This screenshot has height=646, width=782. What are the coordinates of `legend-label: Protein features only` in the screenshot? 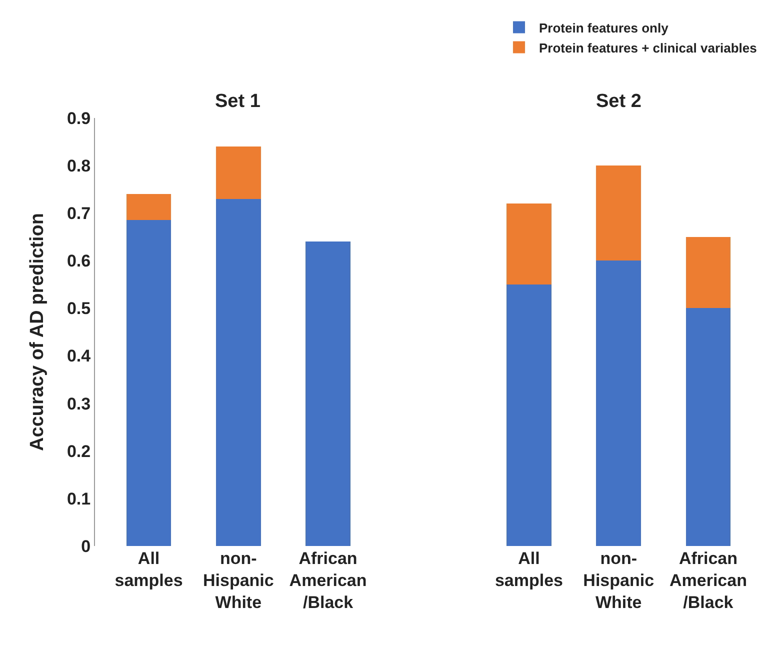 It's located at (604, 28).